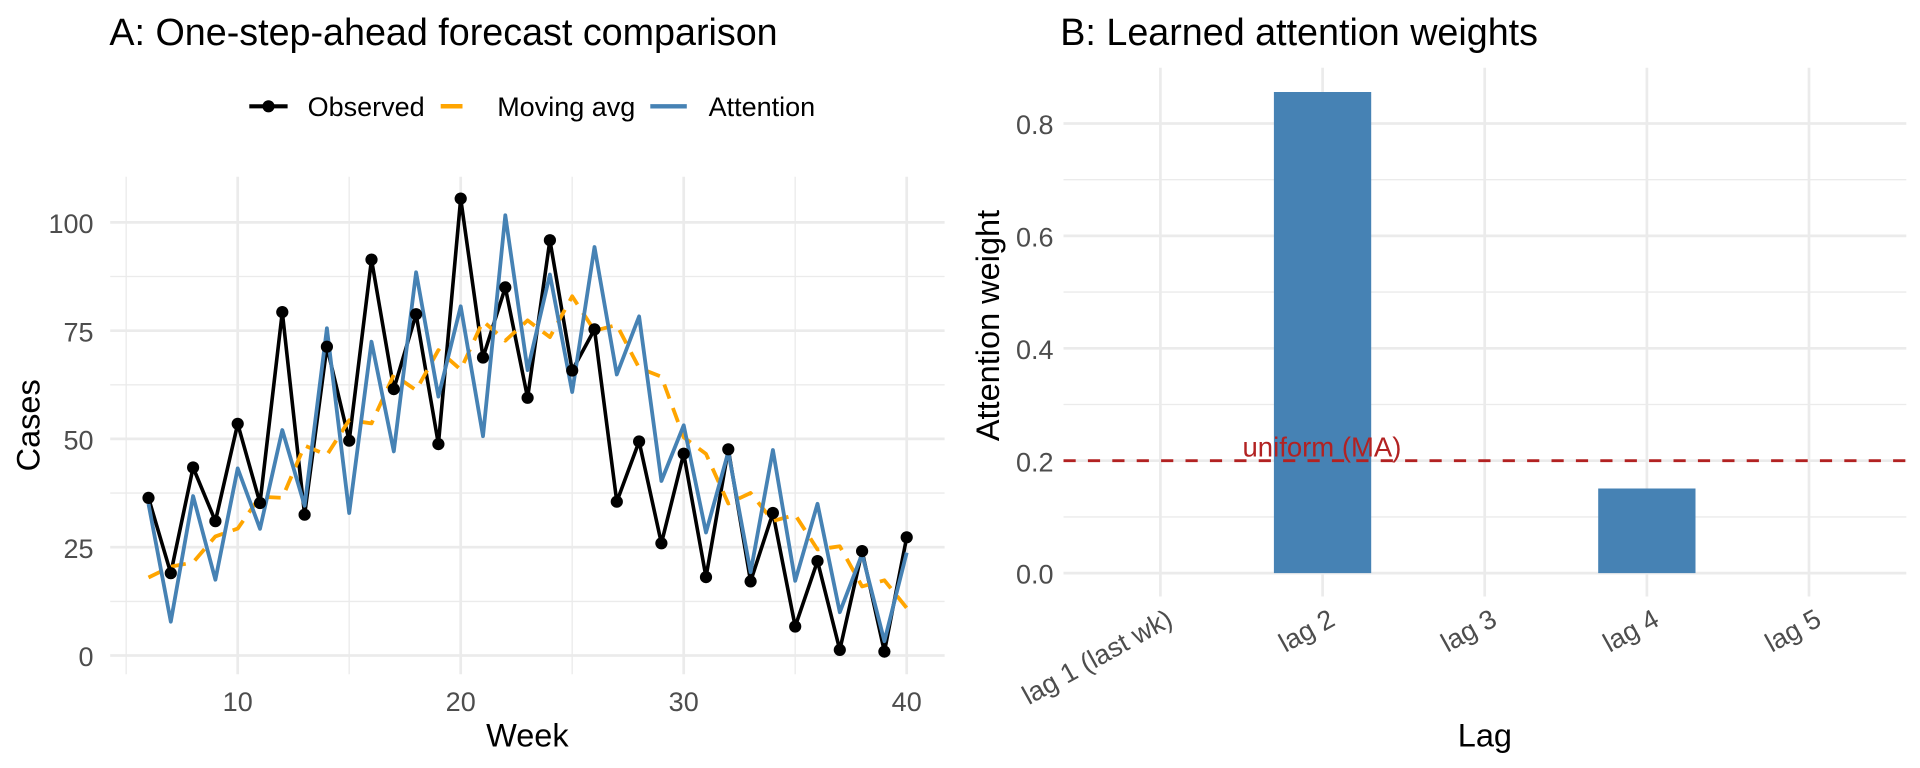  Describe the element at coordinates (566, 107) in the screenshot. I see `svg-text: Moving avg` at that location.